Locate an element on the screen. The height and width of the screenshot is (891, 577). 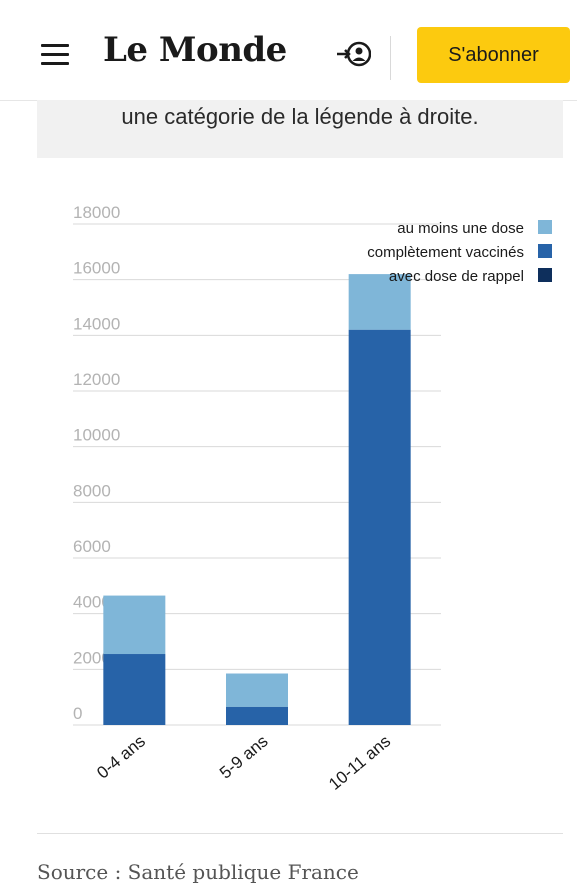
y-tick-label: 8000 is located at coordinates (92, 490).